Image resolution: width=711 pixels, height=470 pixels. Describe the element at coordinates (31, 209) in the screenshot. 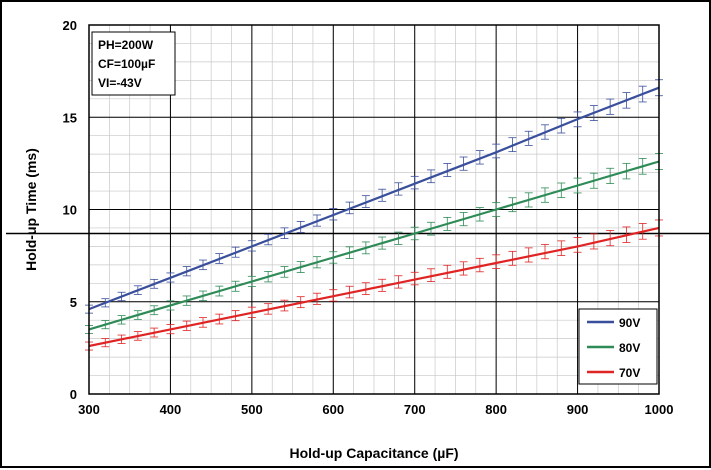

I see `y-axis-title: Hold-up Time (ms)` at that location.